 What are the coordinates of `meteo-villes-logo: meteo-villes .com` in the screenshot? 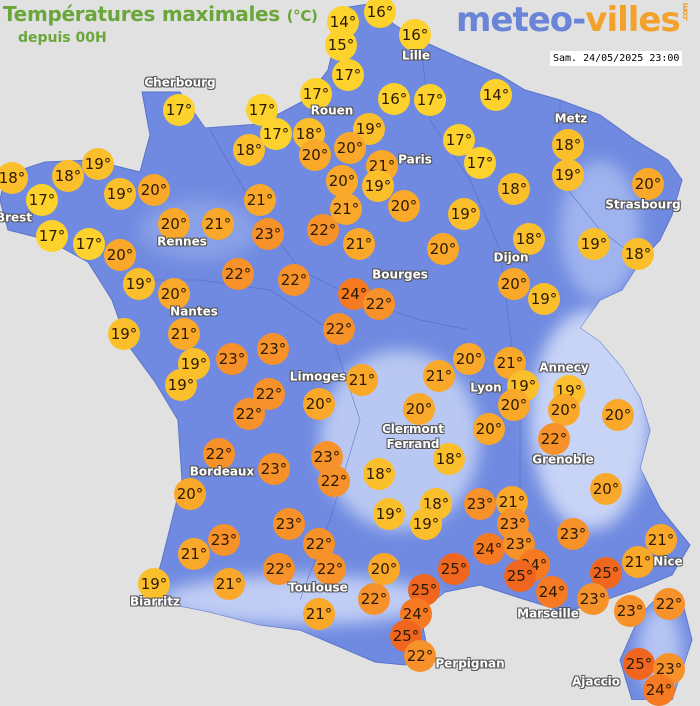 It's located at (572, 20).